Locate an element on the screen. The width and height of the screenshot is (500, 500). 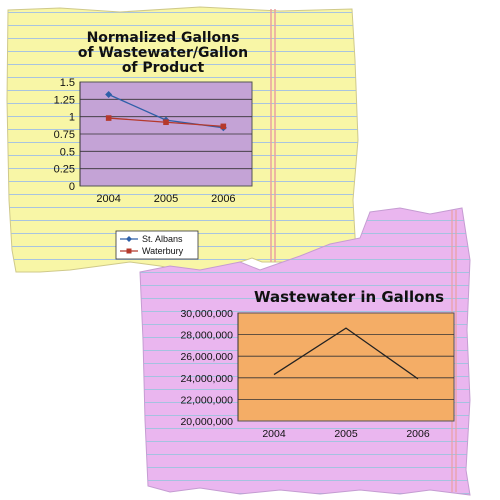
legend-label: Waterbury is located at coordinates (163, 251).